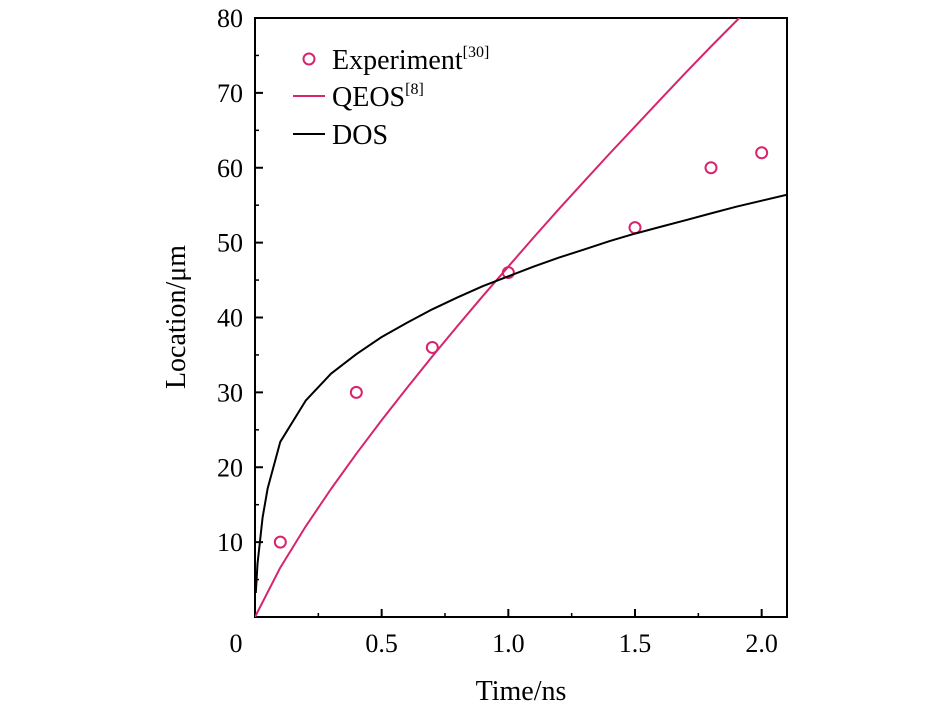 The width and height of the screenshot is (945, 712). Describe the element at coordinates (230, 93) in the screenshot. I see `y-tick-label: 70` at that location.